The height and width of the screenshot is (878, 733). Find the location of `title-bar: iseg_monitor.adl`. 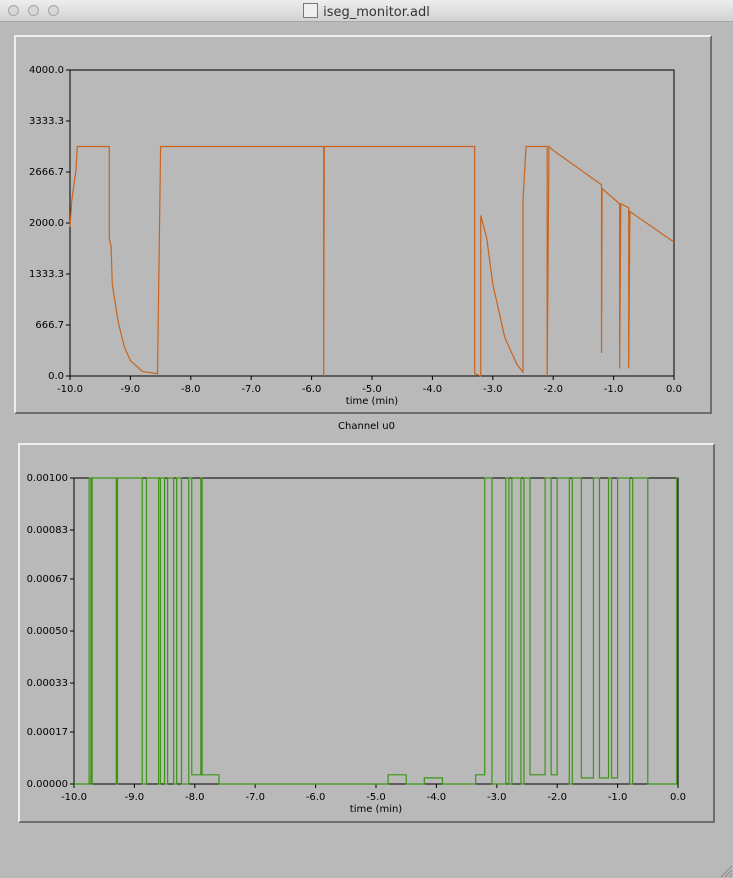

title-bar: iseg_monitor.adl is located at coordinates (366, 11).